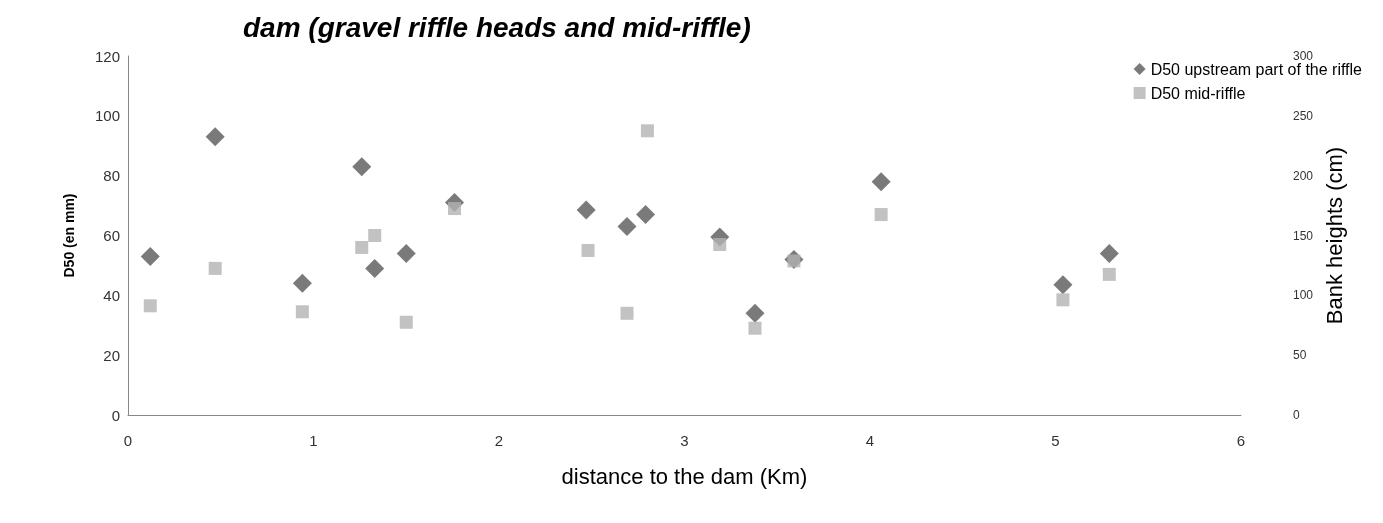 The image size is (1383, 523). I want to click on x-tick-label: 0, so click(128, 440).